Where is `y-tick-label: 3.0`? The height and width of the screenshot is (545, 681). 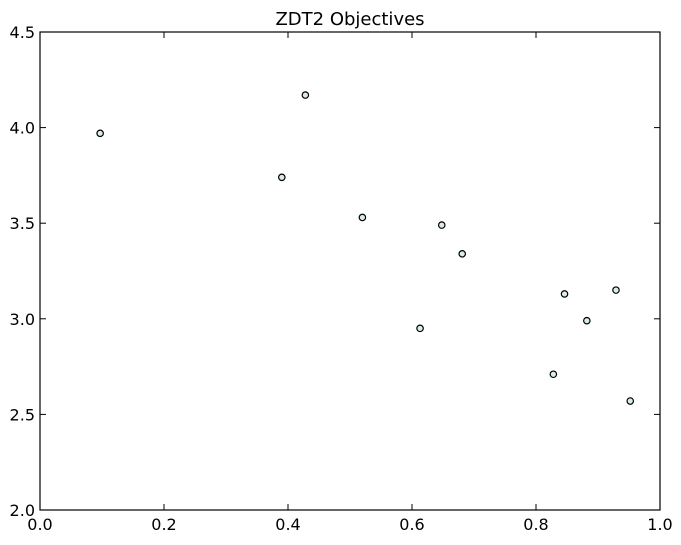 y-tick-label: 3.0 is located at coordinates (22, 319).